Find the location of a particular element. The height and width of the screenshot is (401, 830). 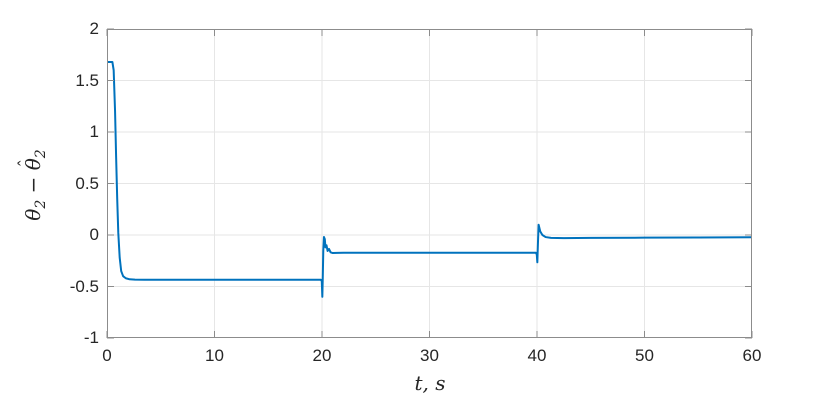

ylabel-minus: − is located at coordinates (33, 185).